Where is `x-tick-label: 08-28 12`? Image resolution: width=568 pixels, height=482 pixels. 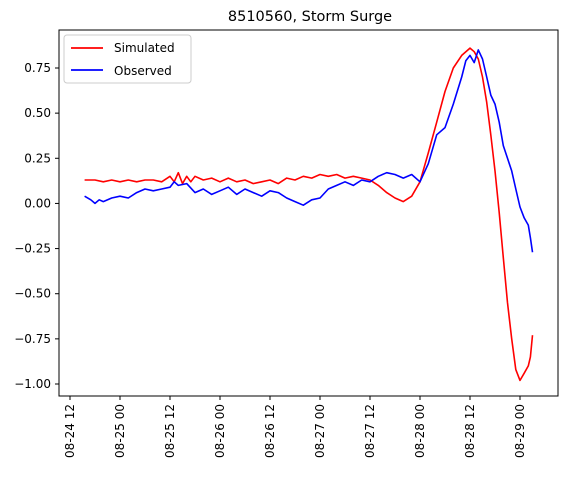
x-tick-label: 08-28 12 is located at coordinates (470, 431).